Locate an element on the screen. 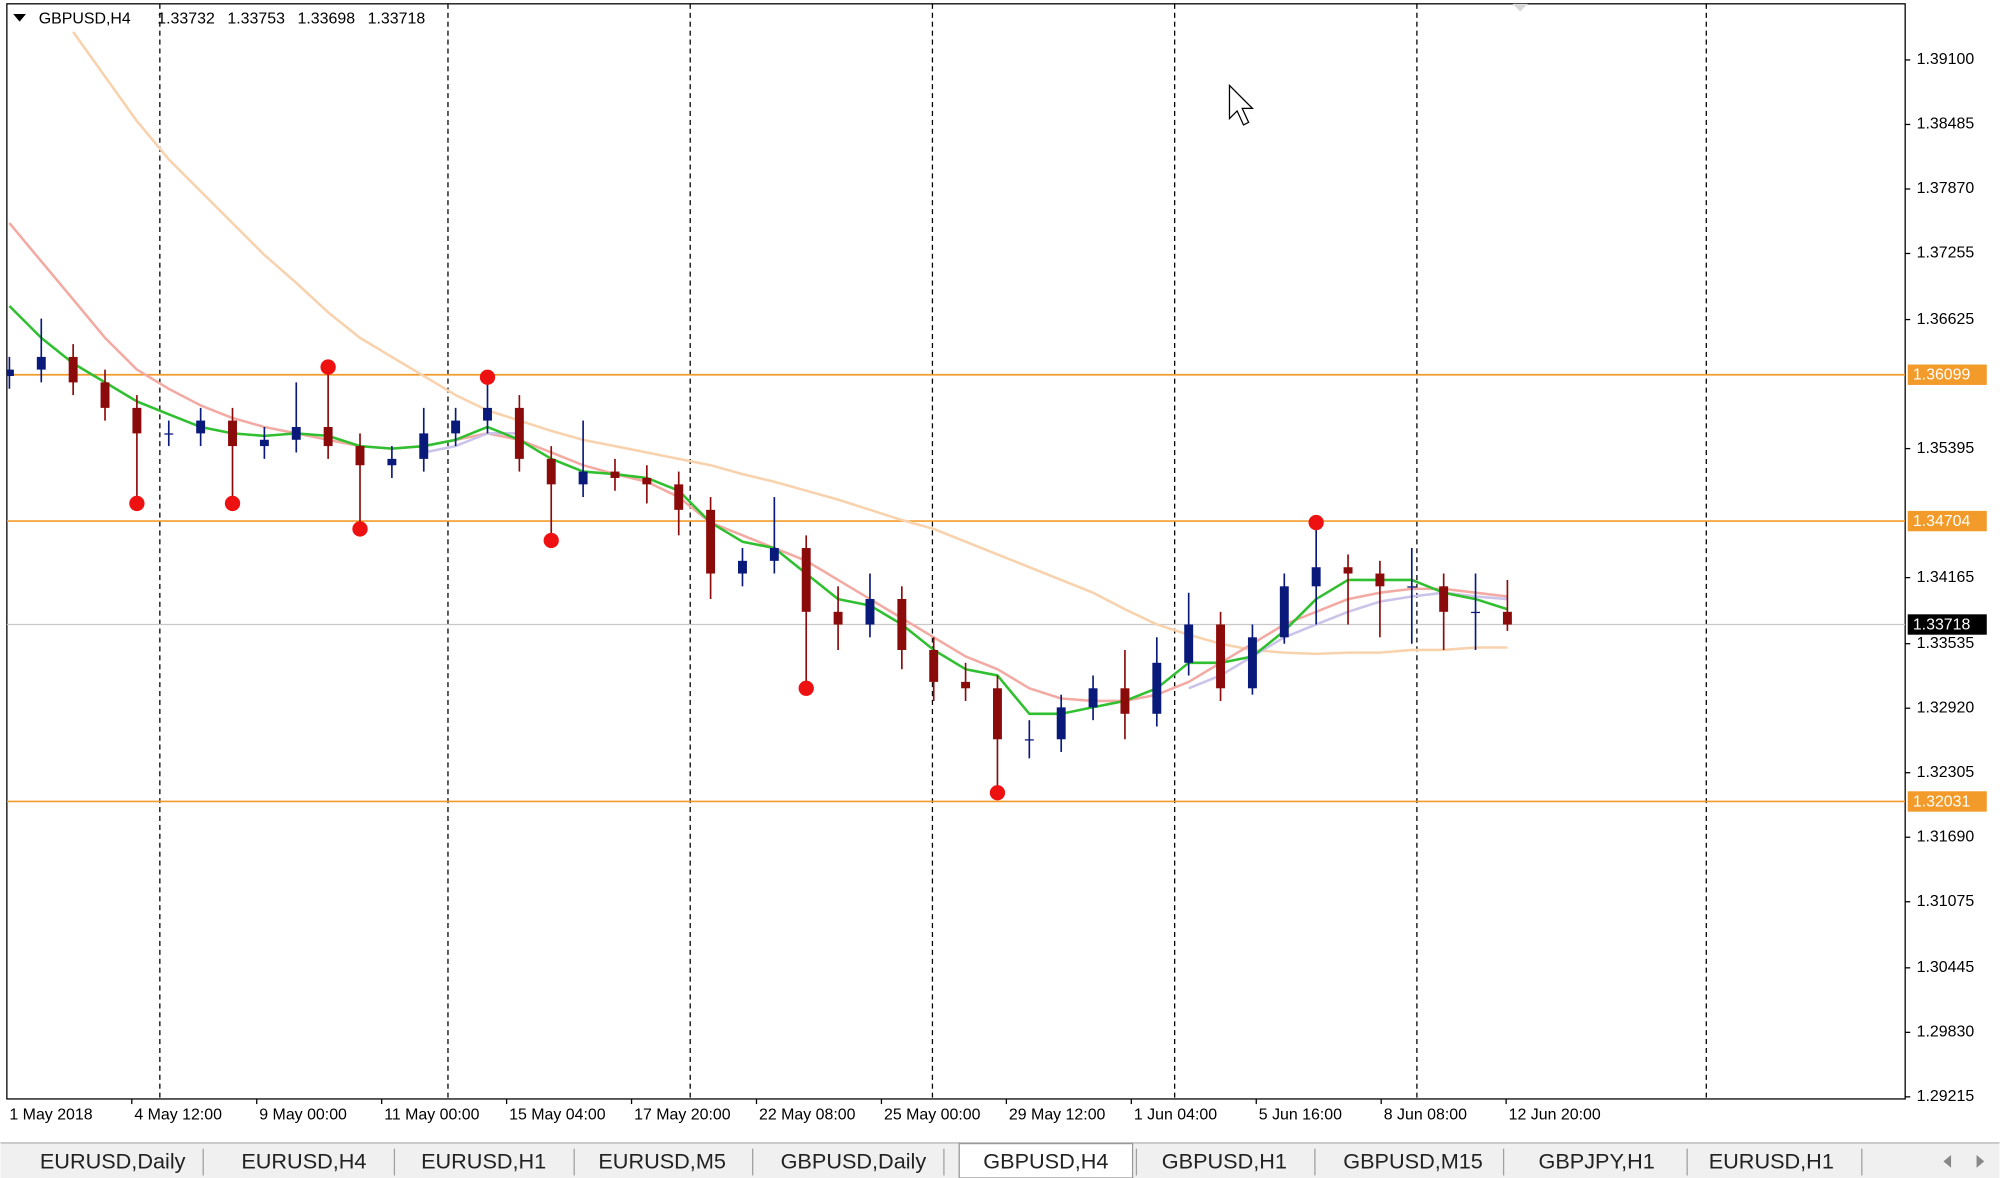 This screenshot has height=1178, width=2000. y-tick-label: 1.32920 is located at coordinates (1946, 707).